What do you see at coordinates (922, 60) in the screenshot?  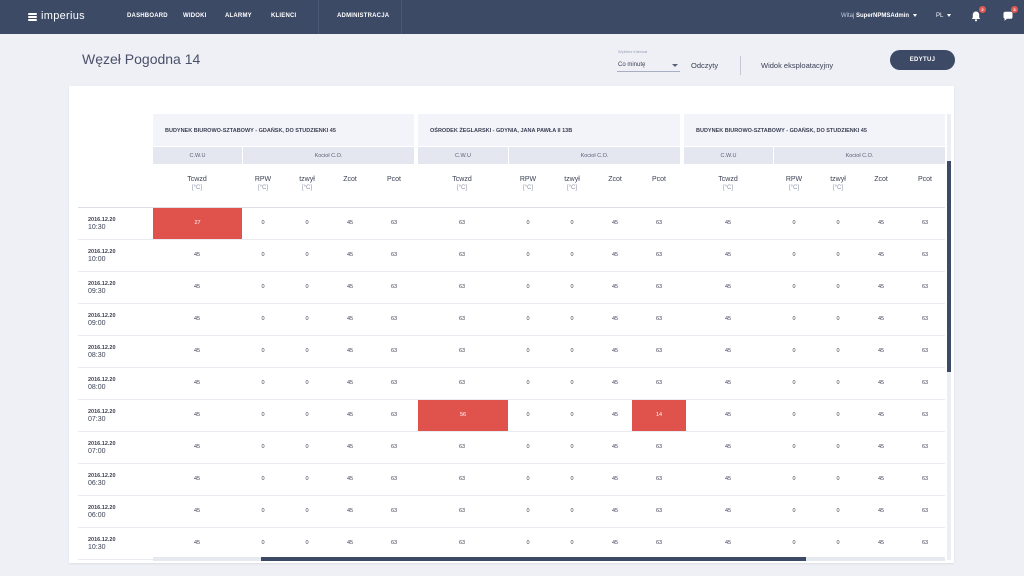 I see `edit-button: EDYTUJ` at bounding box center [922, 60].